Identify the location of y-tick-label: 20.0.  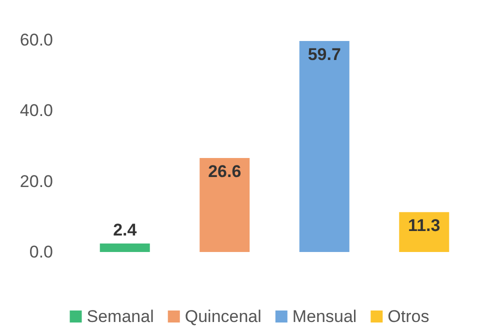
(36, 181).